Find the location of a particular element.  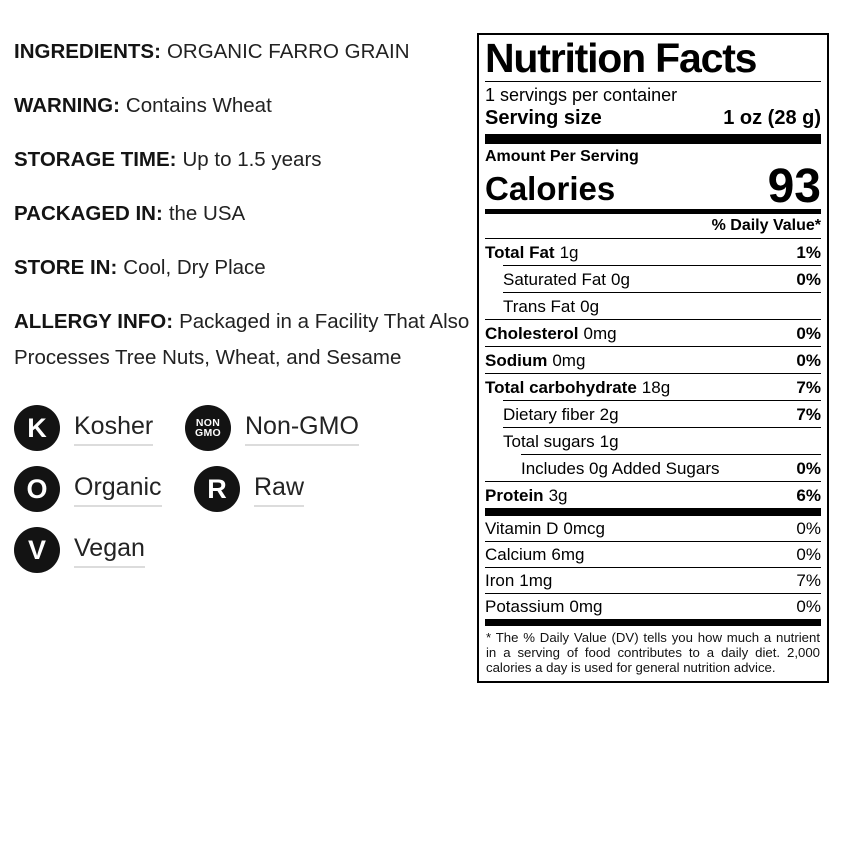

packaged-in-label: PACKAGED IN: is located at coordinates (88, 213).